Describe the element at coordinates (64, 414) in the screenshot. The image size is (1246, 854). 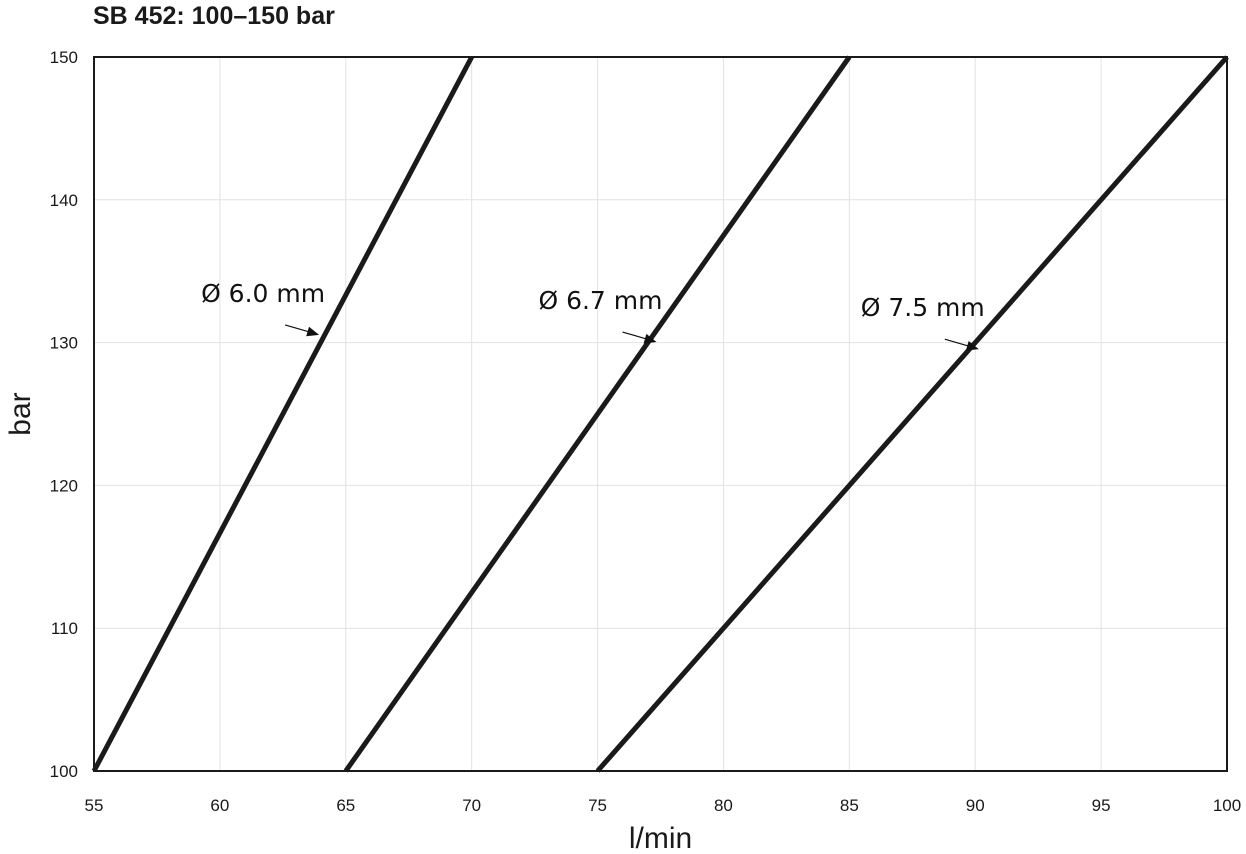
I see `y-tick-labels: 100 110 120 130 140 150` at that location.